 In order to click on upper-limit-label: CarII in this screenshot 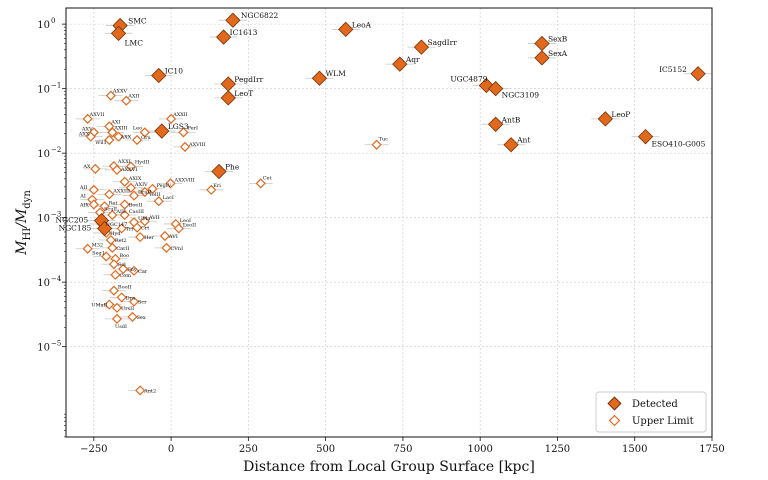, I will do `click(122, 249)`.